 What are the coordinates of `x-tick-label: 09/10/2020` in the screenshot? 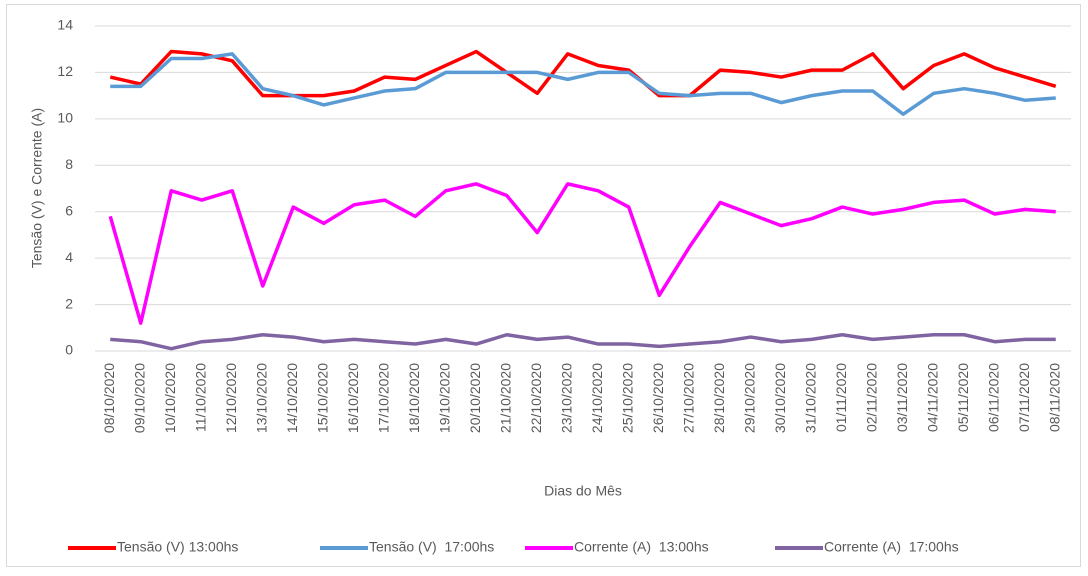 It's located at (139, 398).